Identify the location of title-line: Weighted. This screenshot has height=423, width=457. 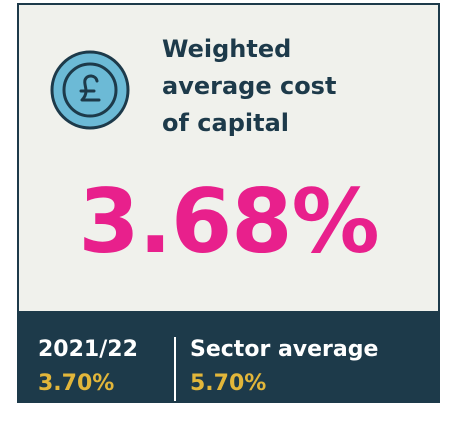
(227, 49).